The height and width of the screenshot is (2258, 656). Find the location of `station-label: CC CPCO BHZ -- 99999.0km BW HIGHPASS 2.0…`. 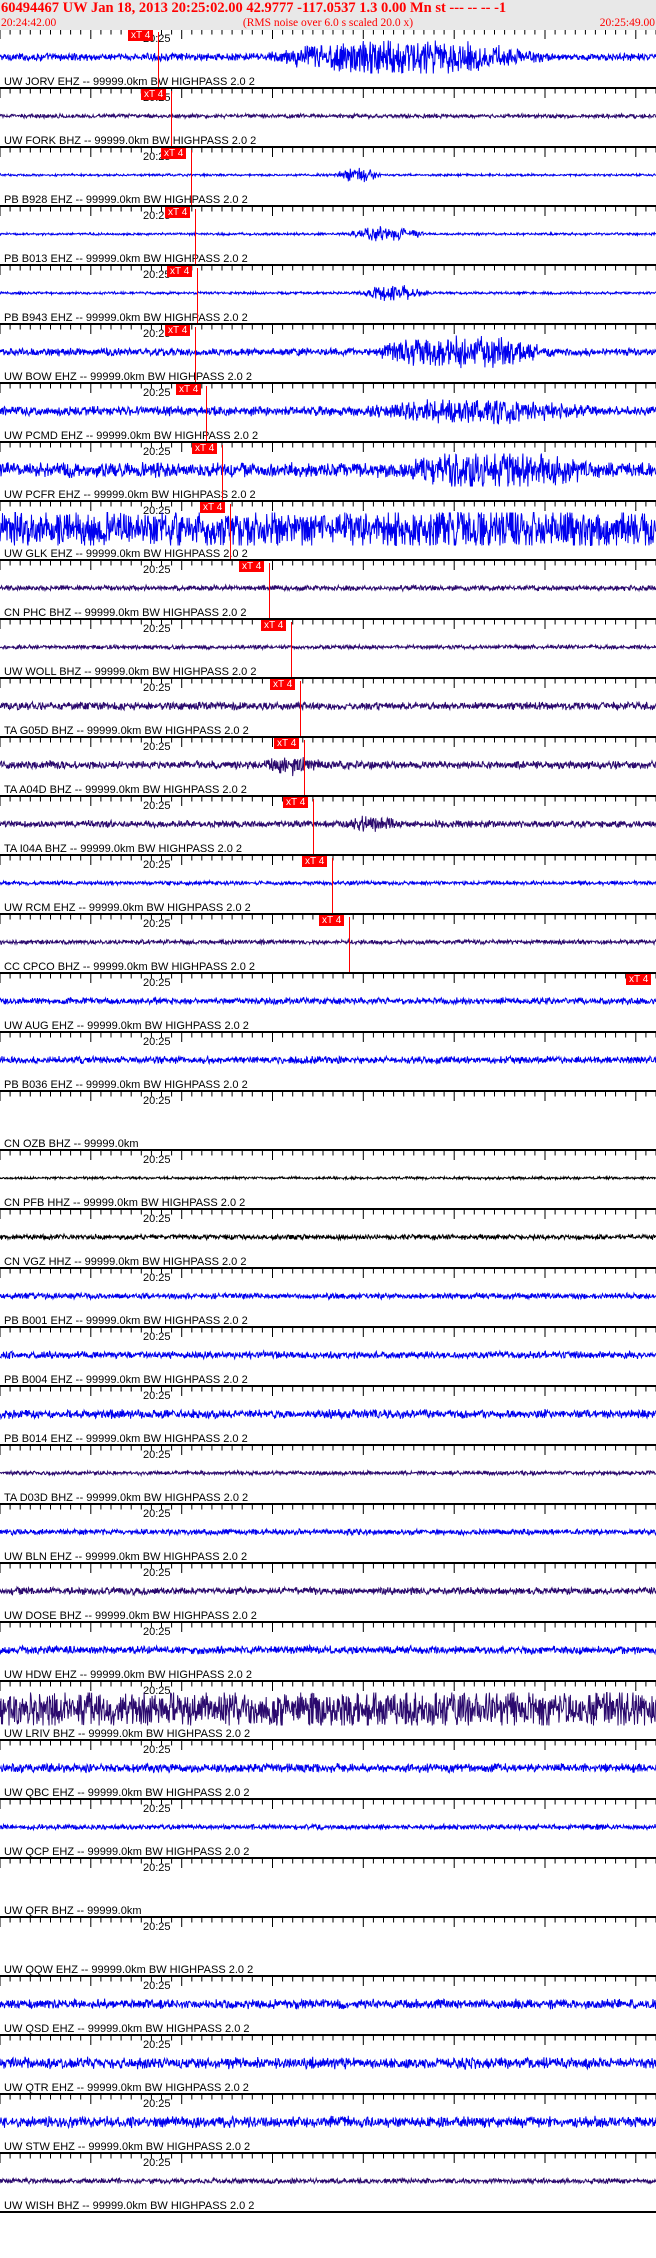

station-label: CC CPCO BHZ -- 99999.0km BW HIGHPASS 2.0… is located at coordinates (130, 967).